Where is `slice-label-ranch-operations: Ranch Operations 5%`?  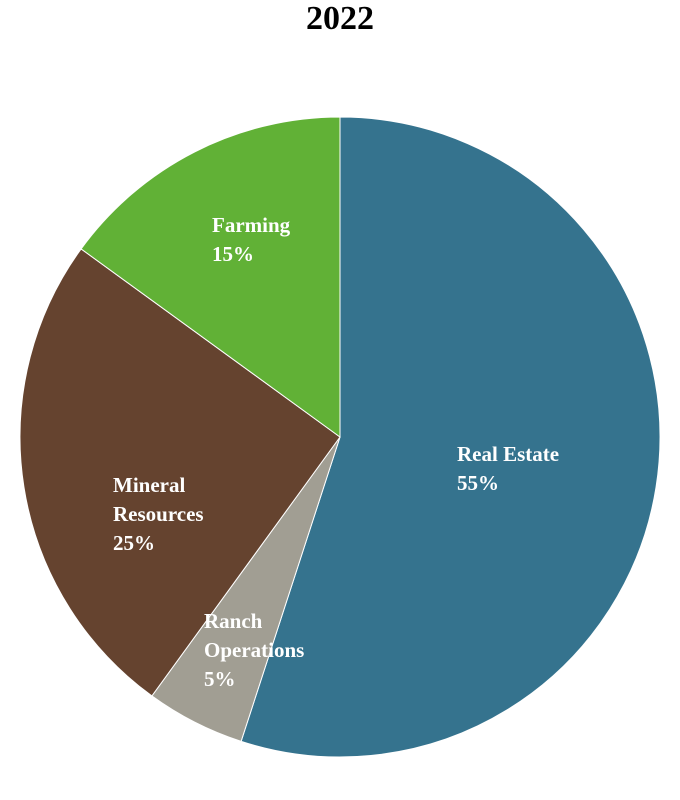 slice-label-ranch-operations: Ranch Operations 5% is located at coordinates (254, 650).